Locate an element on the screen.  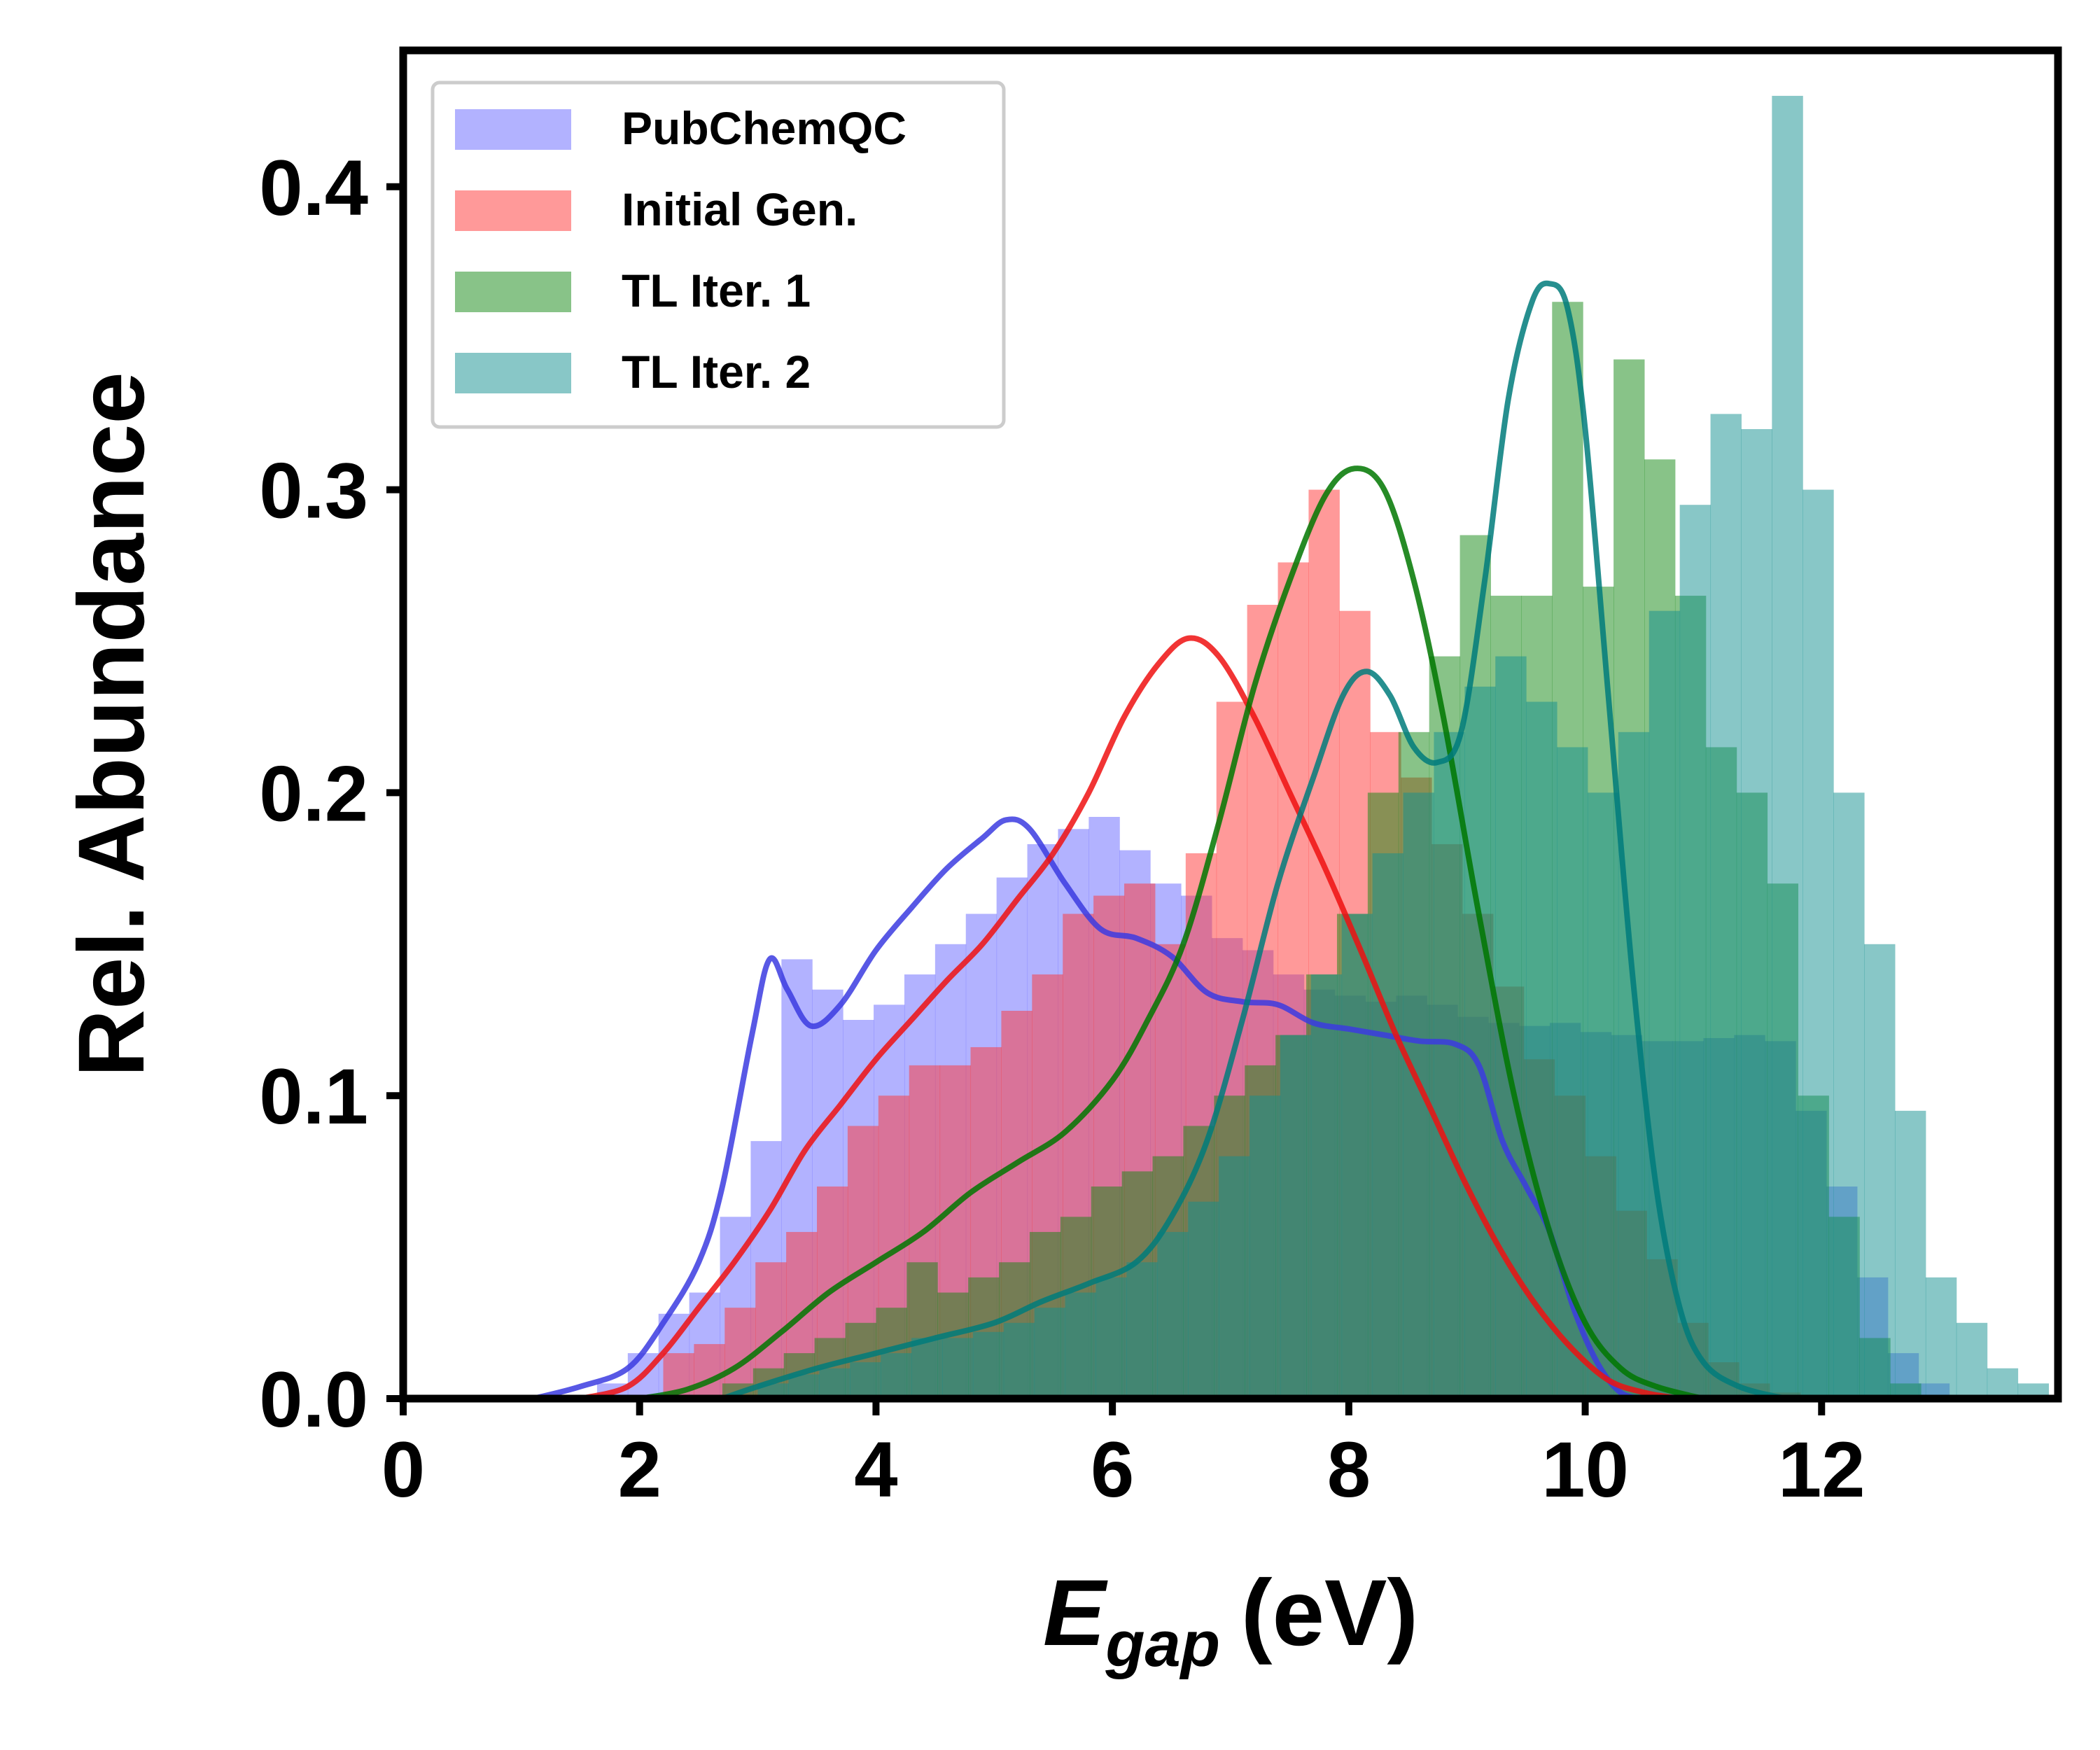
legend-label: PubChemQC is located at coordinates (764, 128).